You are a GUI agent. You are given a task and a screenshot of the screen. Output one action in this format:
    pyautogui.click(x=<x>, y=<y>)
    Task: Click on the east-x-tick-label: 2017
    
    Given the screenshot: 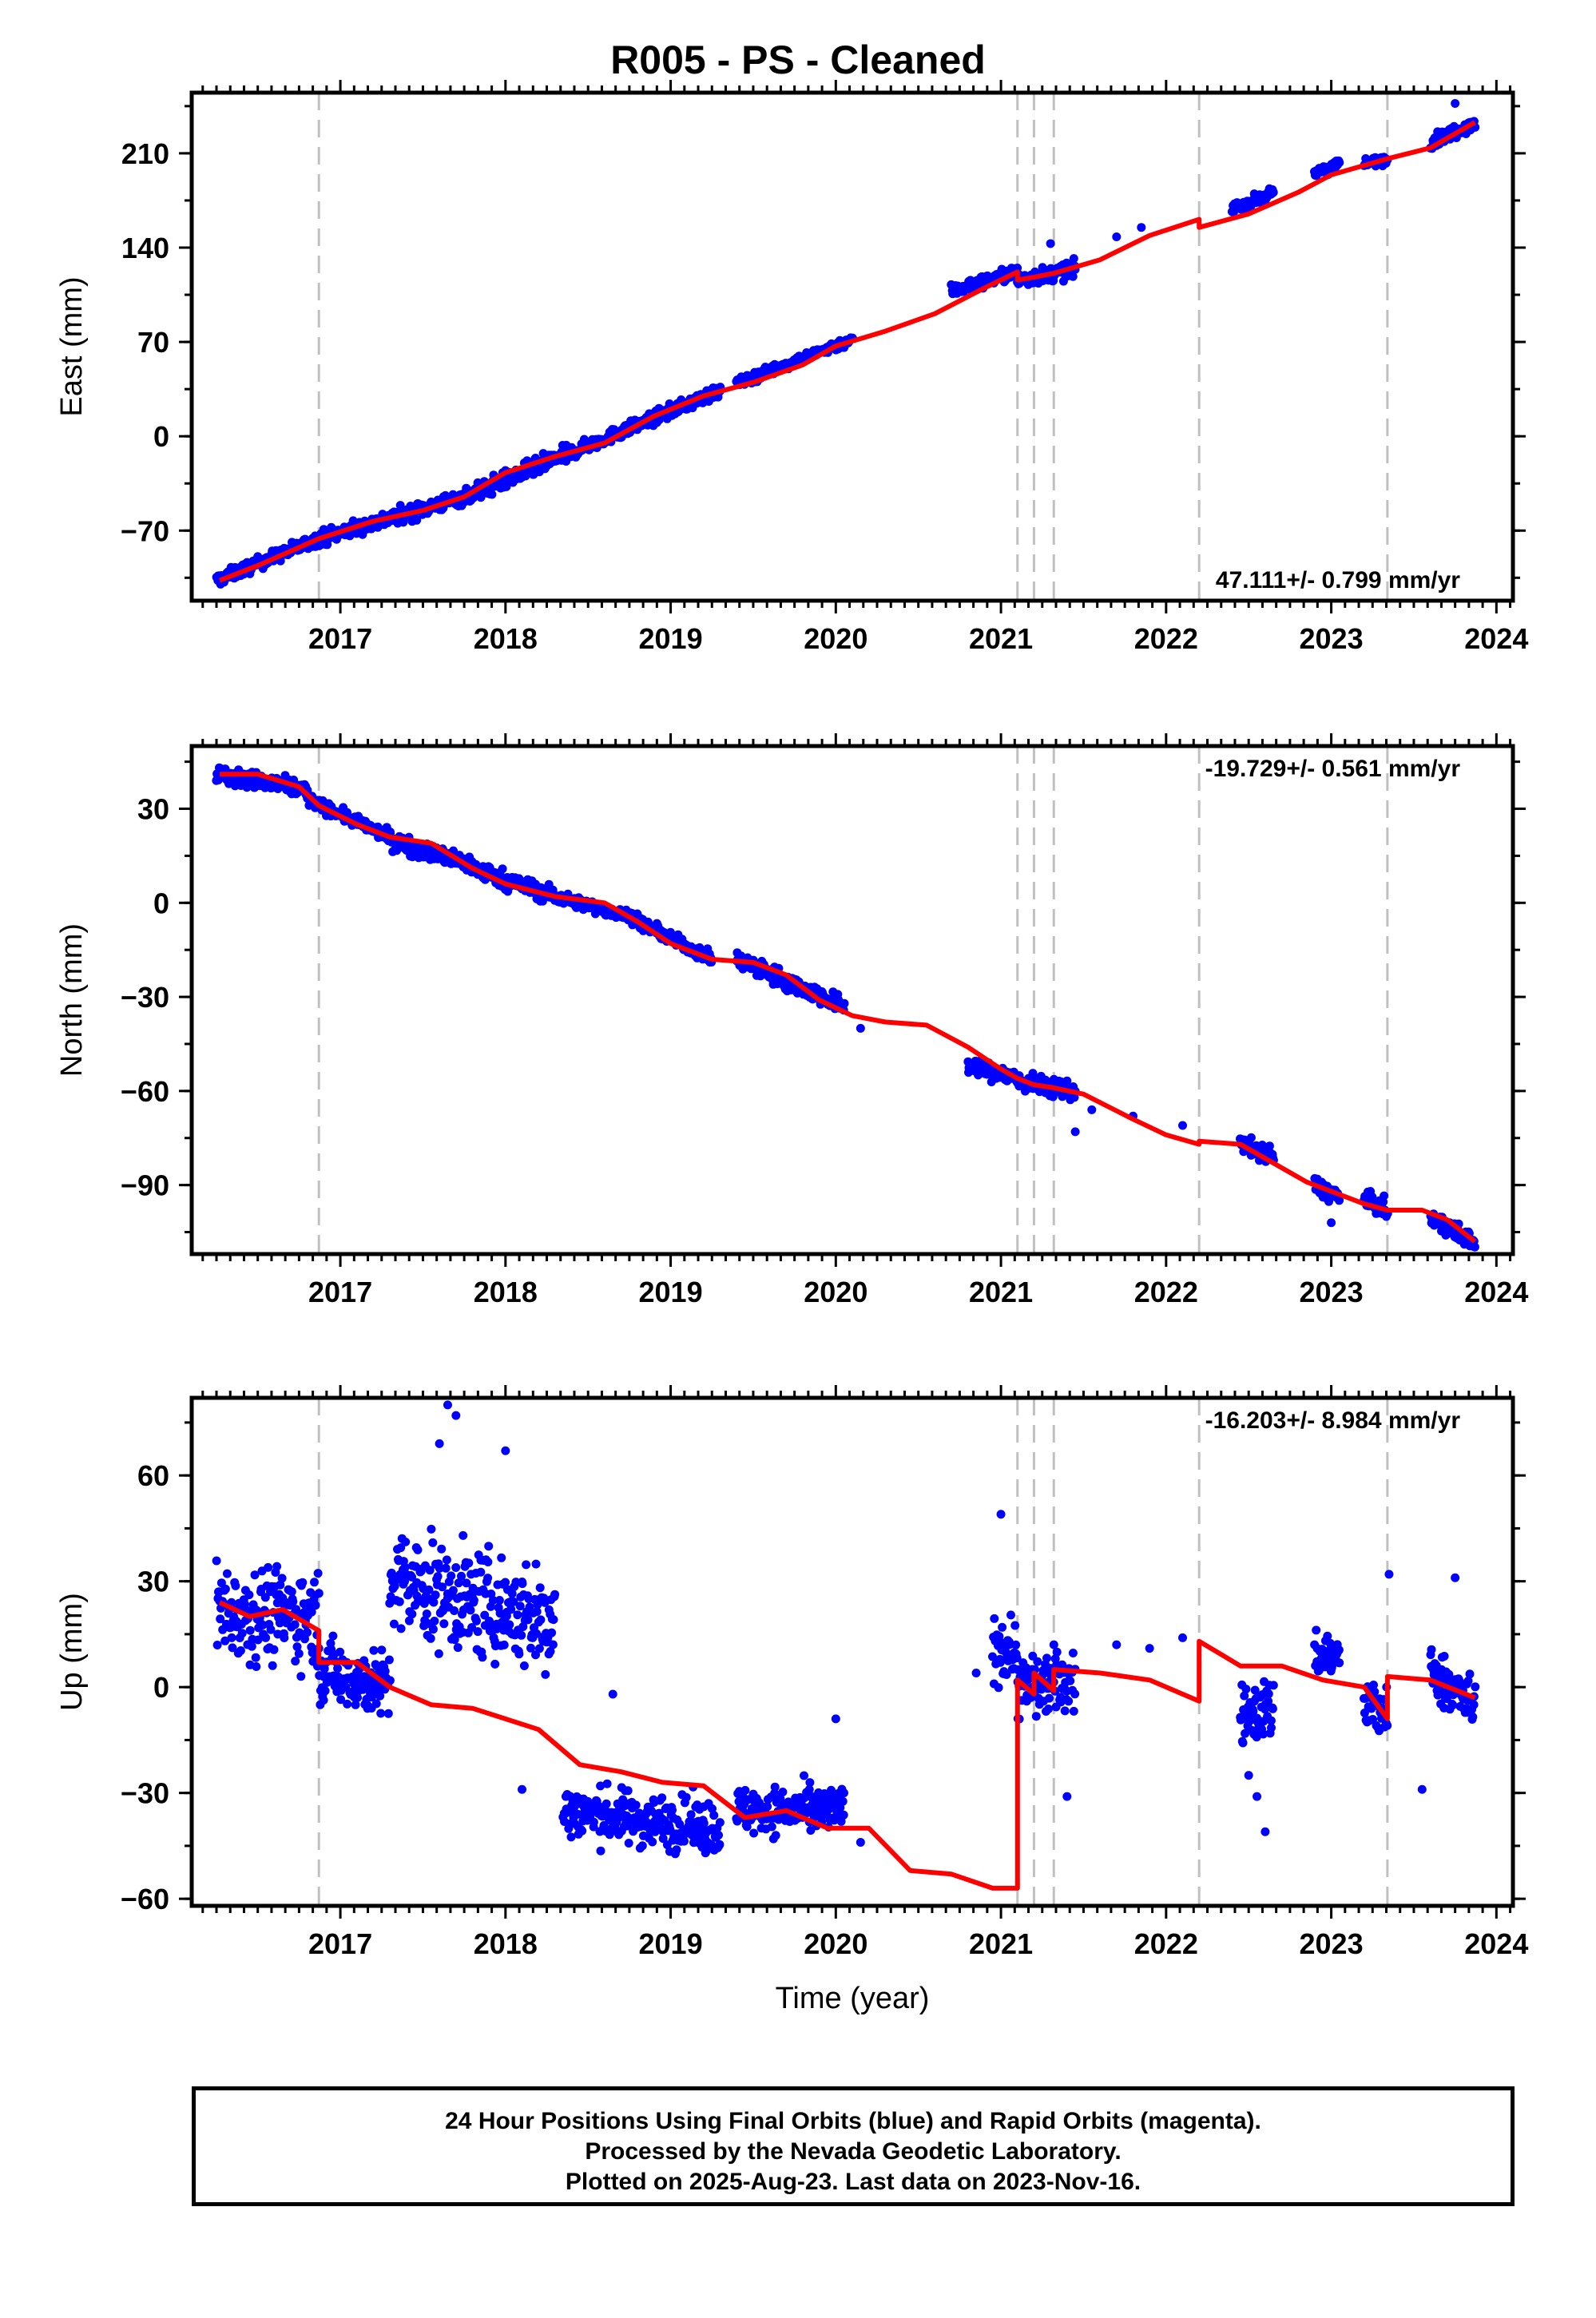 What is the action you would take?
    pyautogui.click(x=340, y=638)
    